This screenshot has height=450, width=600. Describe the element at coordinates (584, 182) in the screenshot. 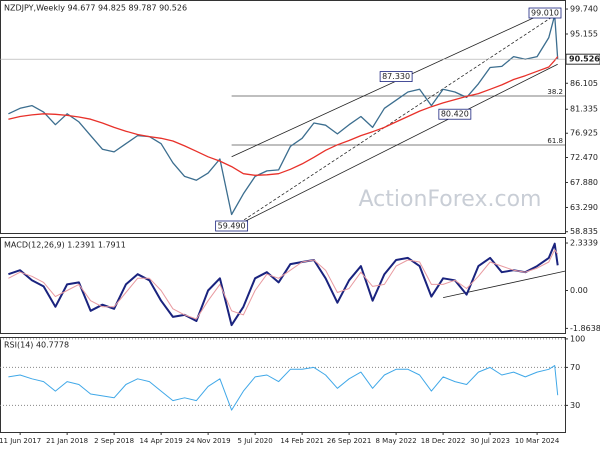

I see `y-tick-label: 67.880` at that location.